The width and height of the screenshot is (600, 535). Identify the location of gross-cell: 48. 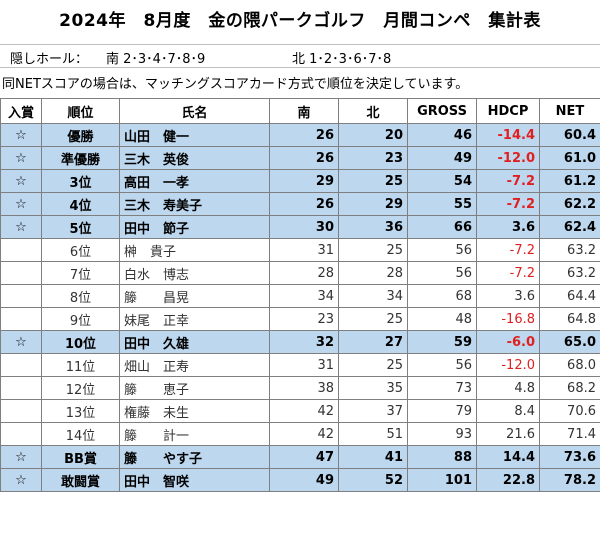
(442, 319).